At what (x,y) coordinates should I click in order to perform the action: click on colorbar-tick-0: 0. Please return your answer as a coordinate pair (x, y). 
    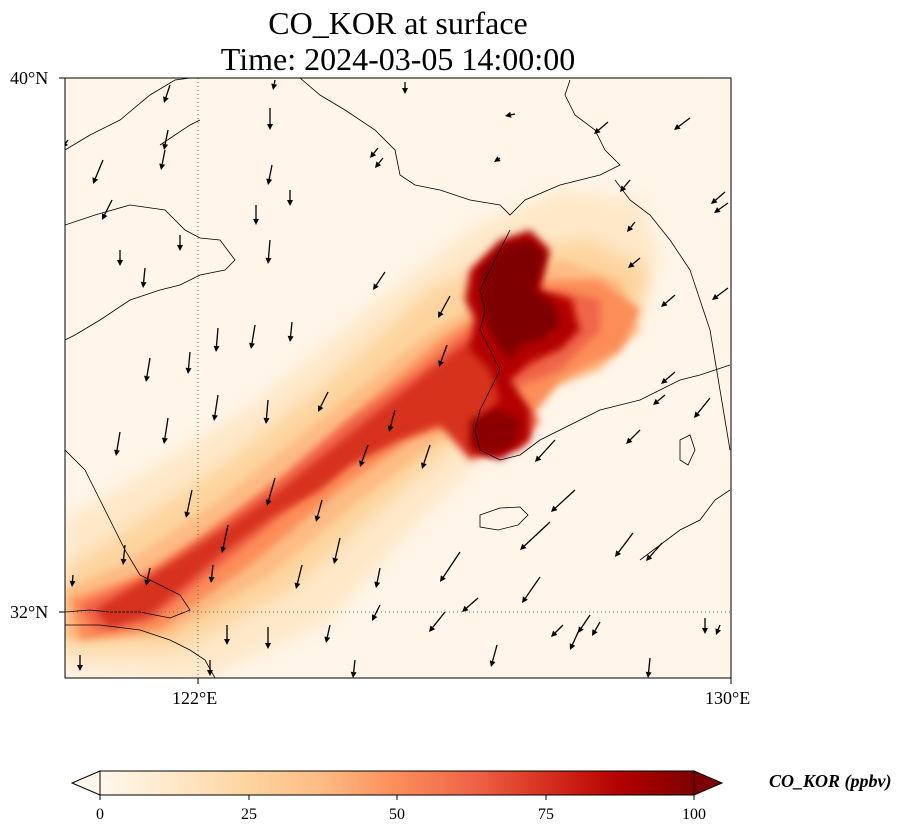
    Looking at the image, I should click on (100, 814).